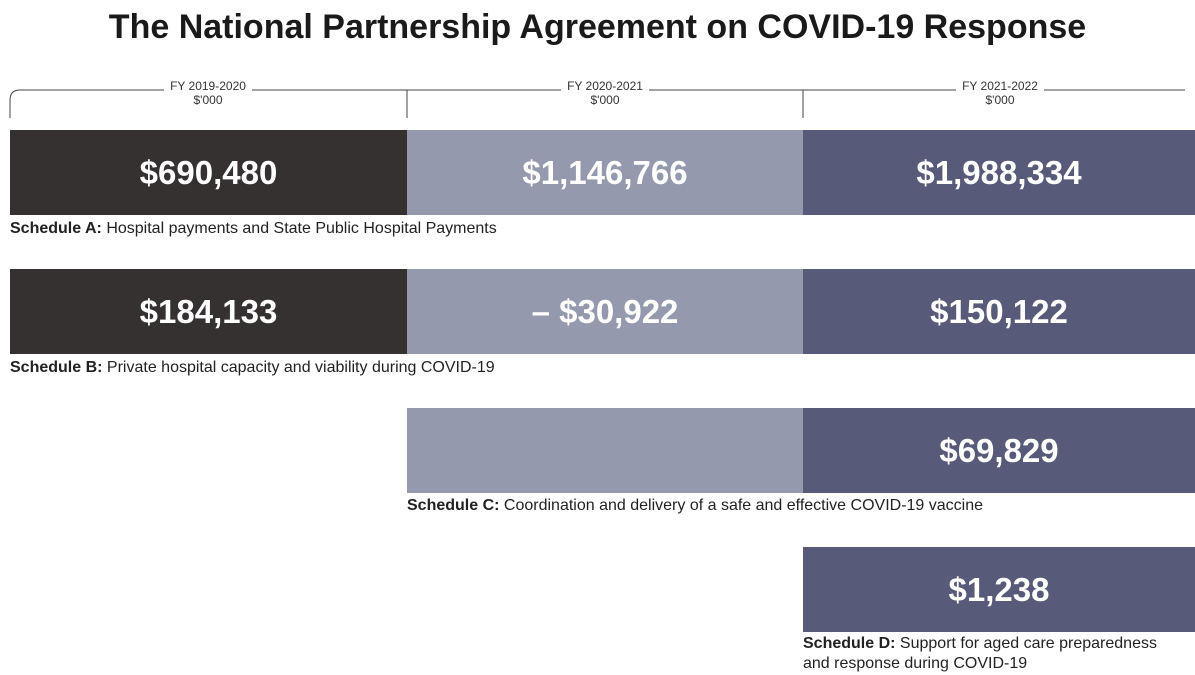 This screenshot has width=1195, height=675. I want to click on cell: $690,480, so click(208, 172).